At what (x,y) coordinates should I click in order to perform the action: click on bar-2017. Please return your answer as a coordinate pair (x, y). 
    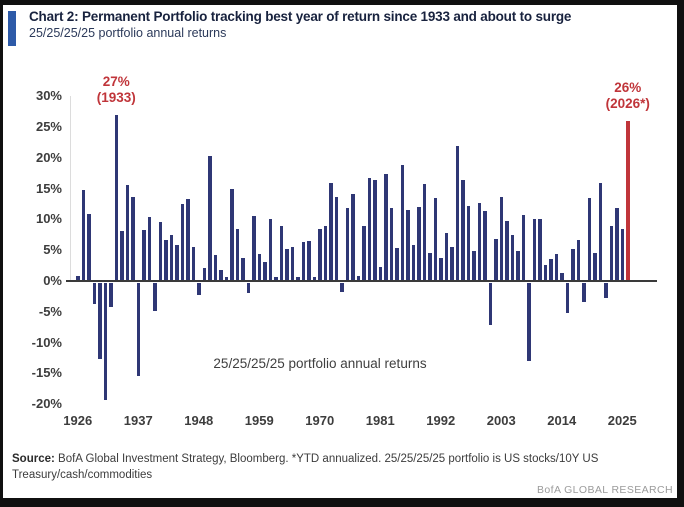
    Looking at the image, I should click on (578, 260).